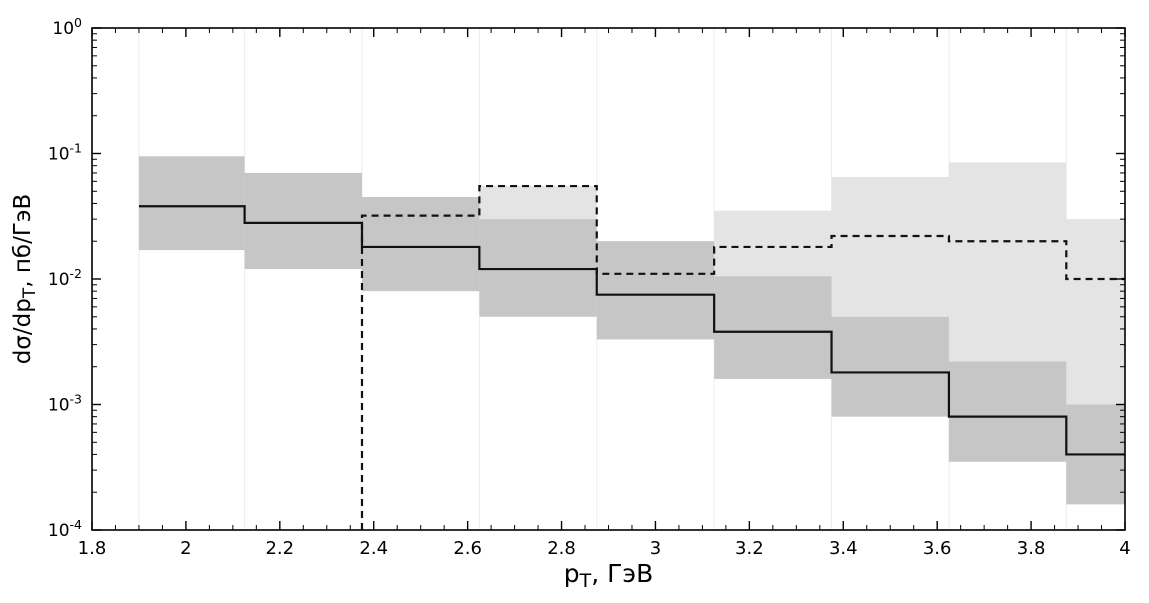 This screenshot has width=1149, height=603. I want to click on svg-text: 10⁻³, so click(65, 404).